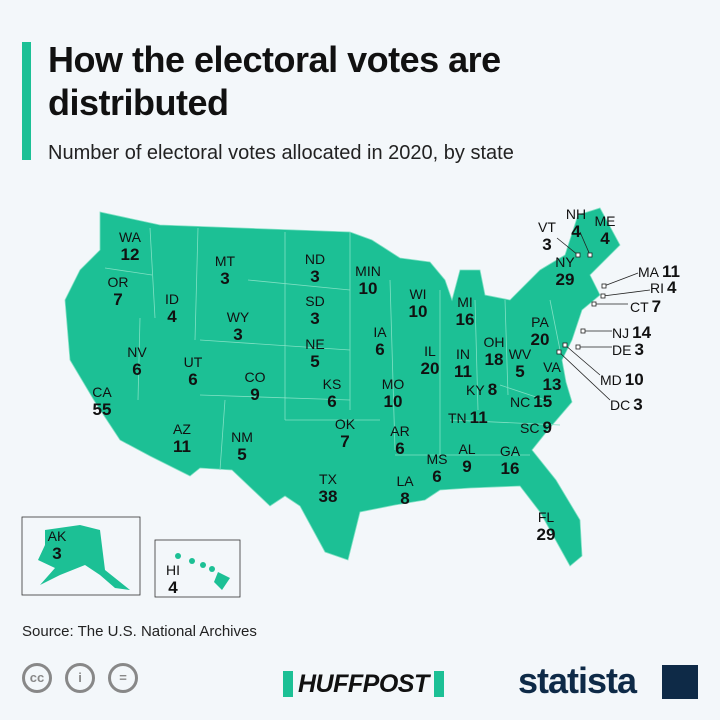 The height and width of the screenshot is (720, 720). I want to click on state-label-az: AZ 11, so click(182, 438).